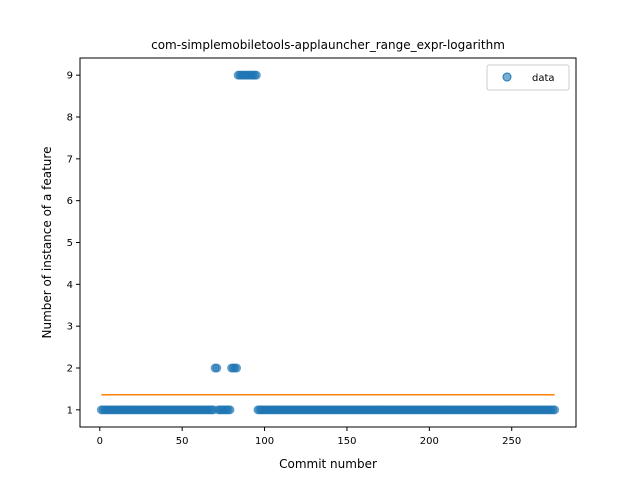  I want to click on x-tick-label: 50, so click(182, 441).